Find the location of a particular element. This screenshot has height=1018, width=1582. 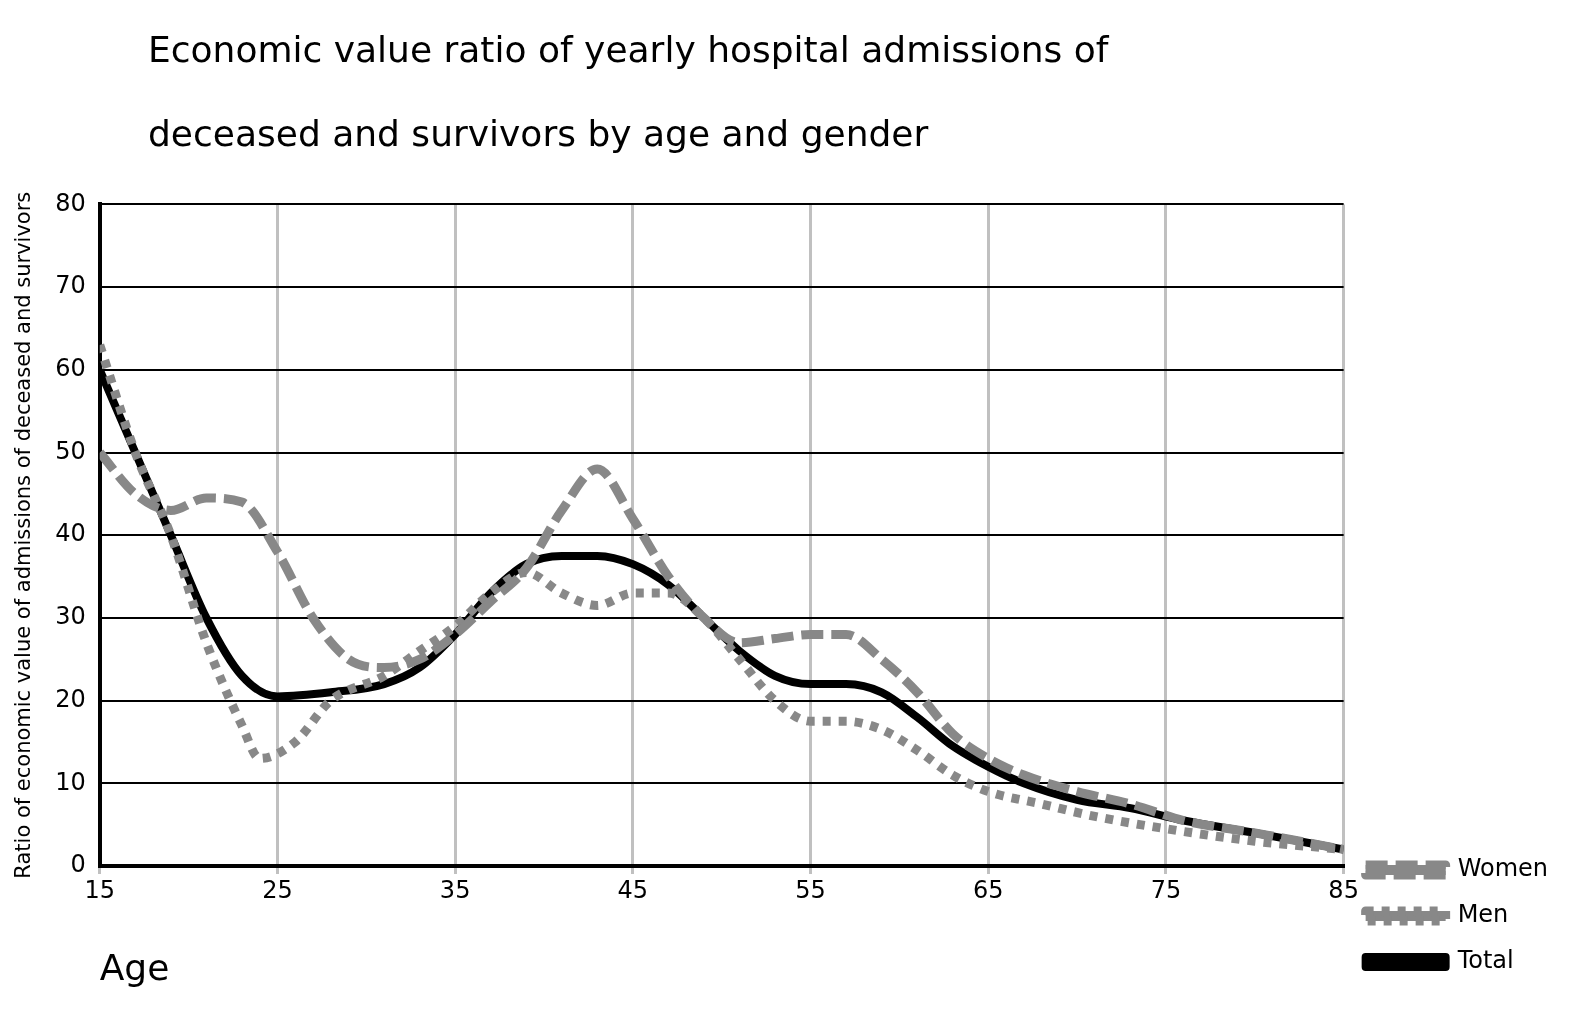

y-tick-label: 30 is located at coordinates (70, 616).